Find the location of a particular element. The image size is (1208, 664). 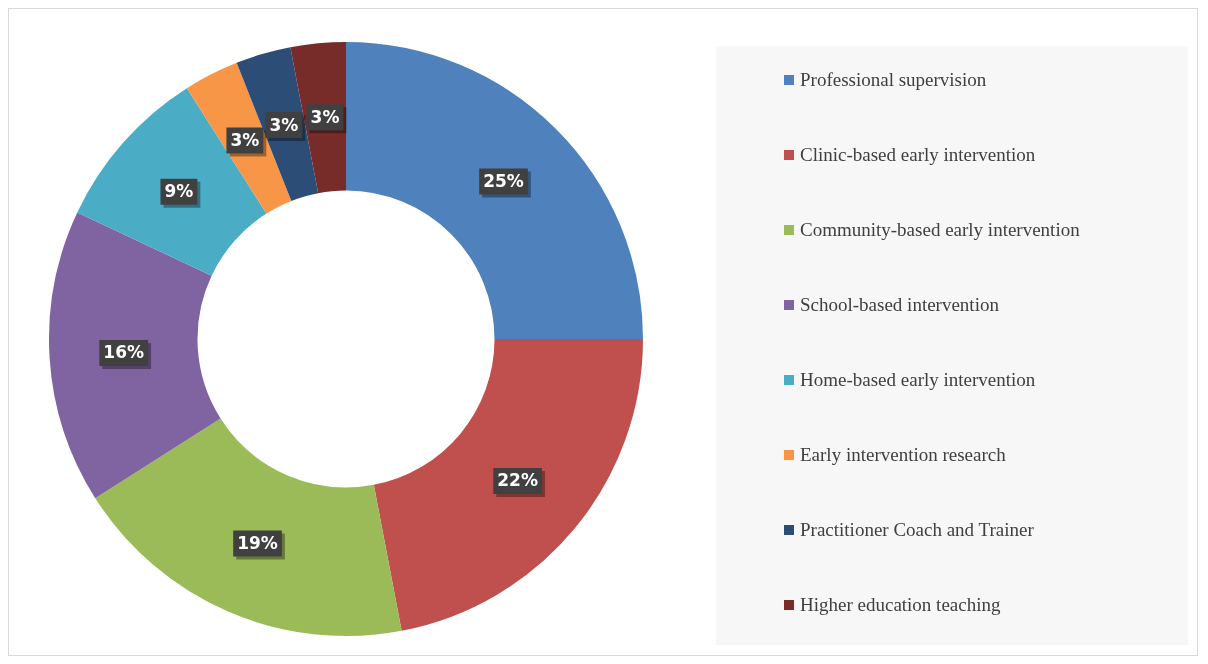

legend-label: Clinic-based early intervention is located at coordinates (918, 155).